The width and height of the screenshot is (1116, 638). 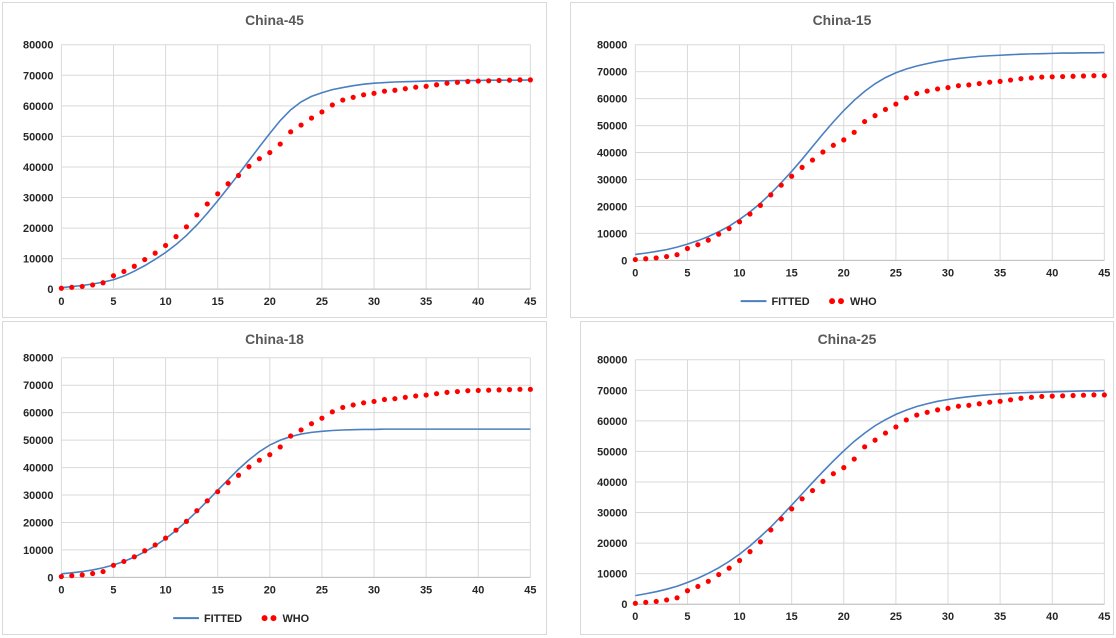 What do you see at coordinates (841, 301) in the screenshot?
I see `legend-who-swatch` at bounding box center [841, 301].